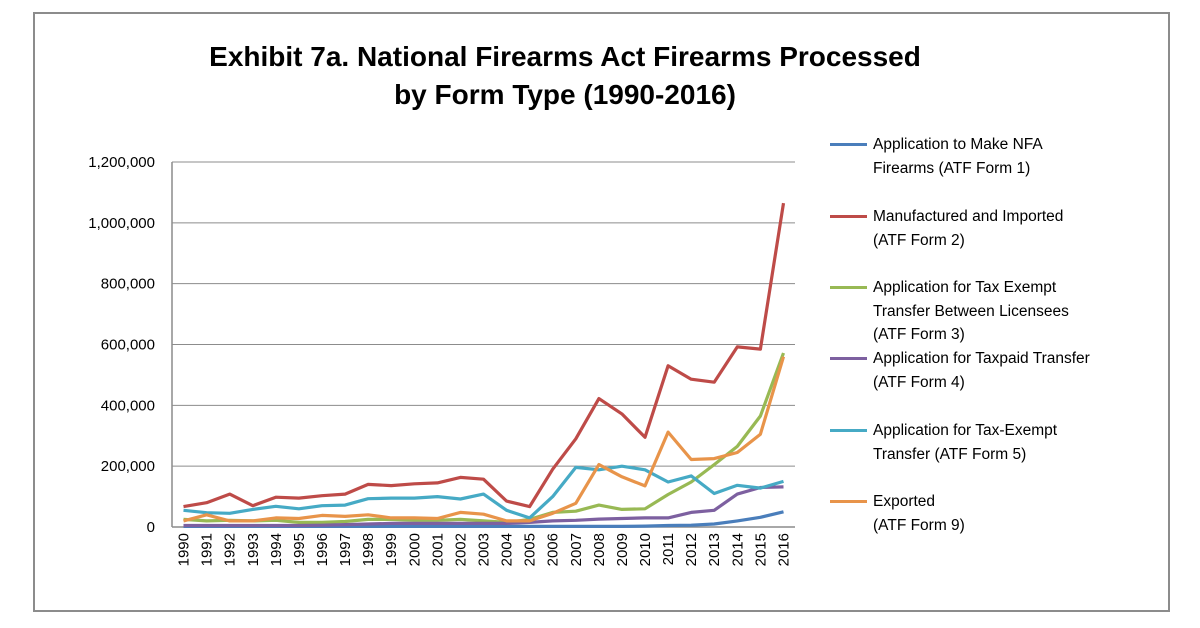  What do you see at coordinates (414, 549) in the screenshot?
I see `x-tick-label: 2000` at bounding box center [414, 549].